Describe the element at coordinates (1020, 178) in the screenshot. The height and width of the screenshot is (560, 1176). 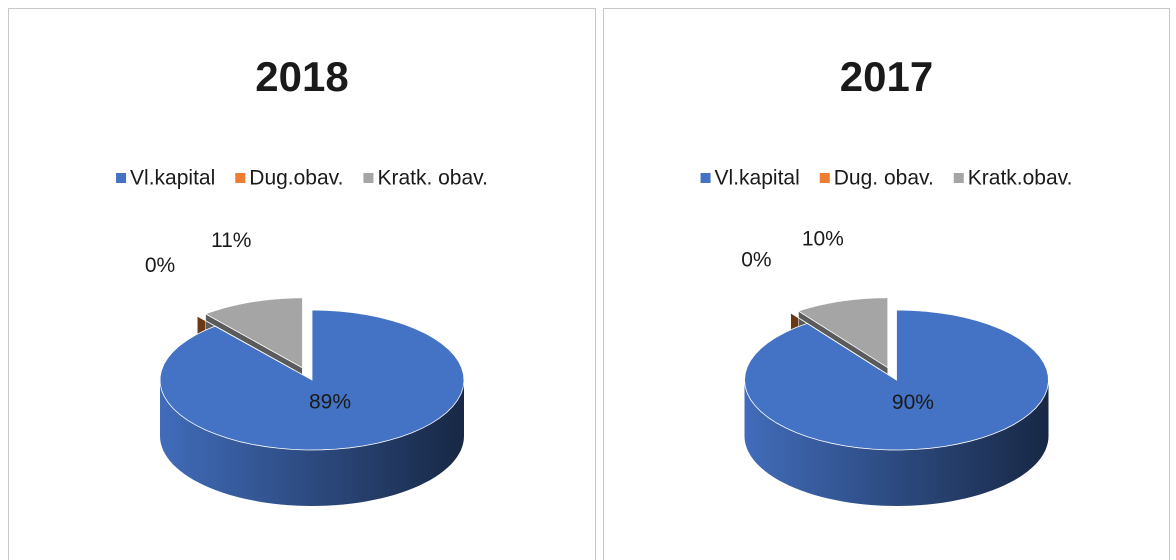
I see `legend-label: Kratk.obav.` at that location.